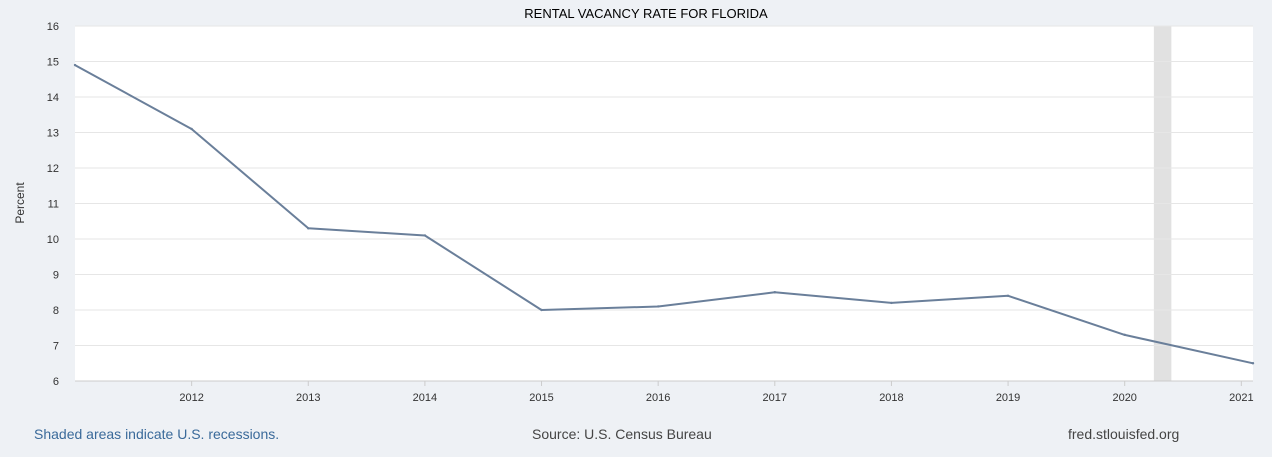 The image size is (1272, 457). Describe the element at coordinates (53, 134) in the screenshot. I see `y-tick-label: 13` at that location.